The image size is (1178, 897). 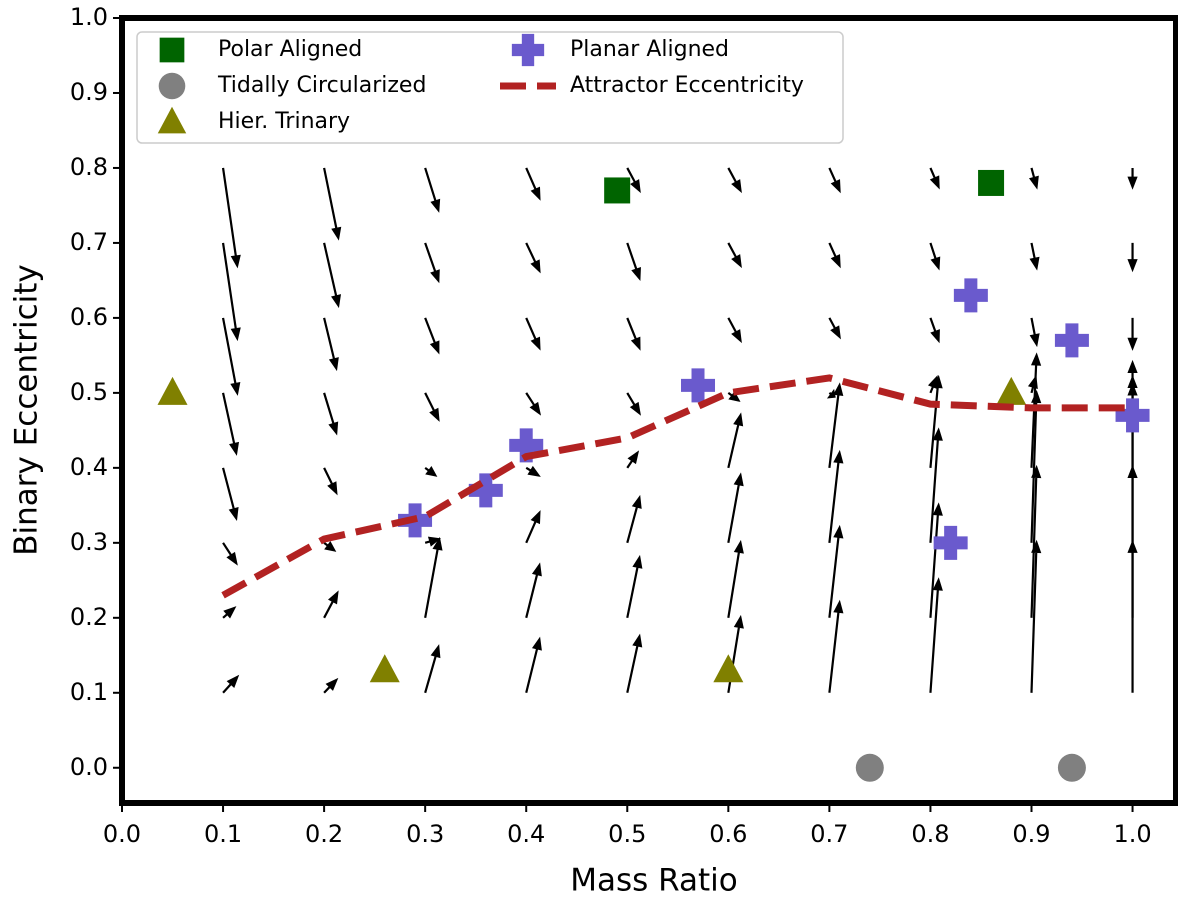 What do you see at coordinates (89, 167) in the screenshot?
I see `y-tick-label: 0.8` at bounding box center [89, 167].